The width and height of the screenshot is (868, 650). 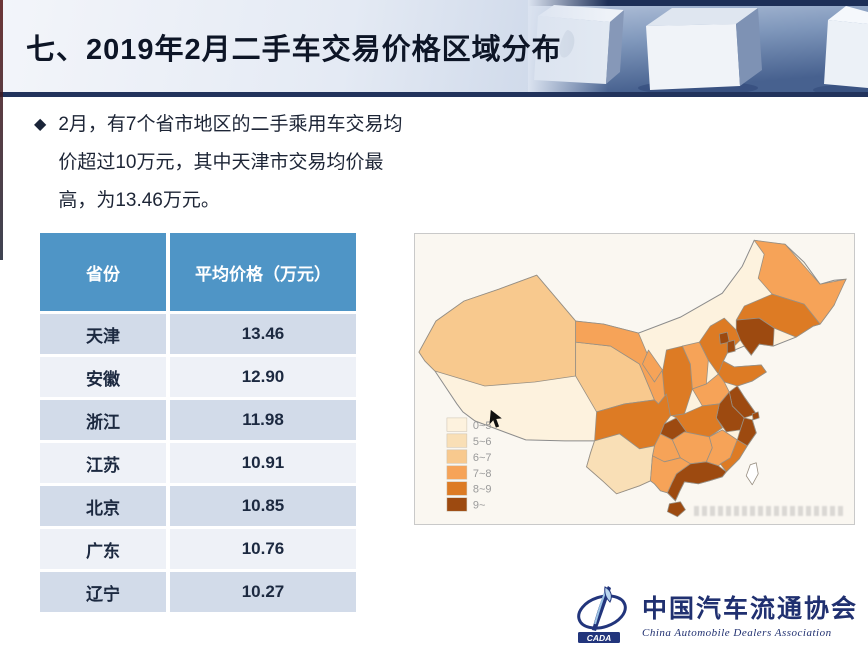 I want to click on table-row: 广东 10.76, so click(x=198, y=549).